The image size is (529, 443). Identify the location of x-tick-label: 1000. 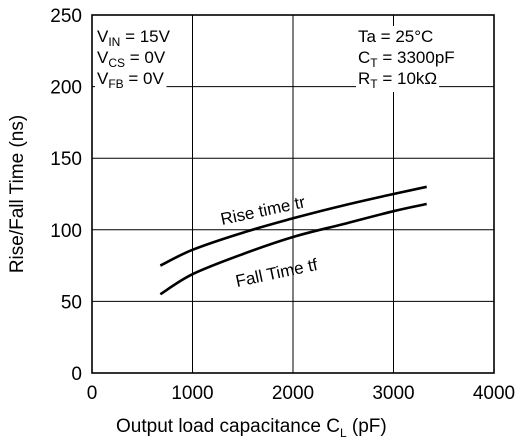
(192, 393).